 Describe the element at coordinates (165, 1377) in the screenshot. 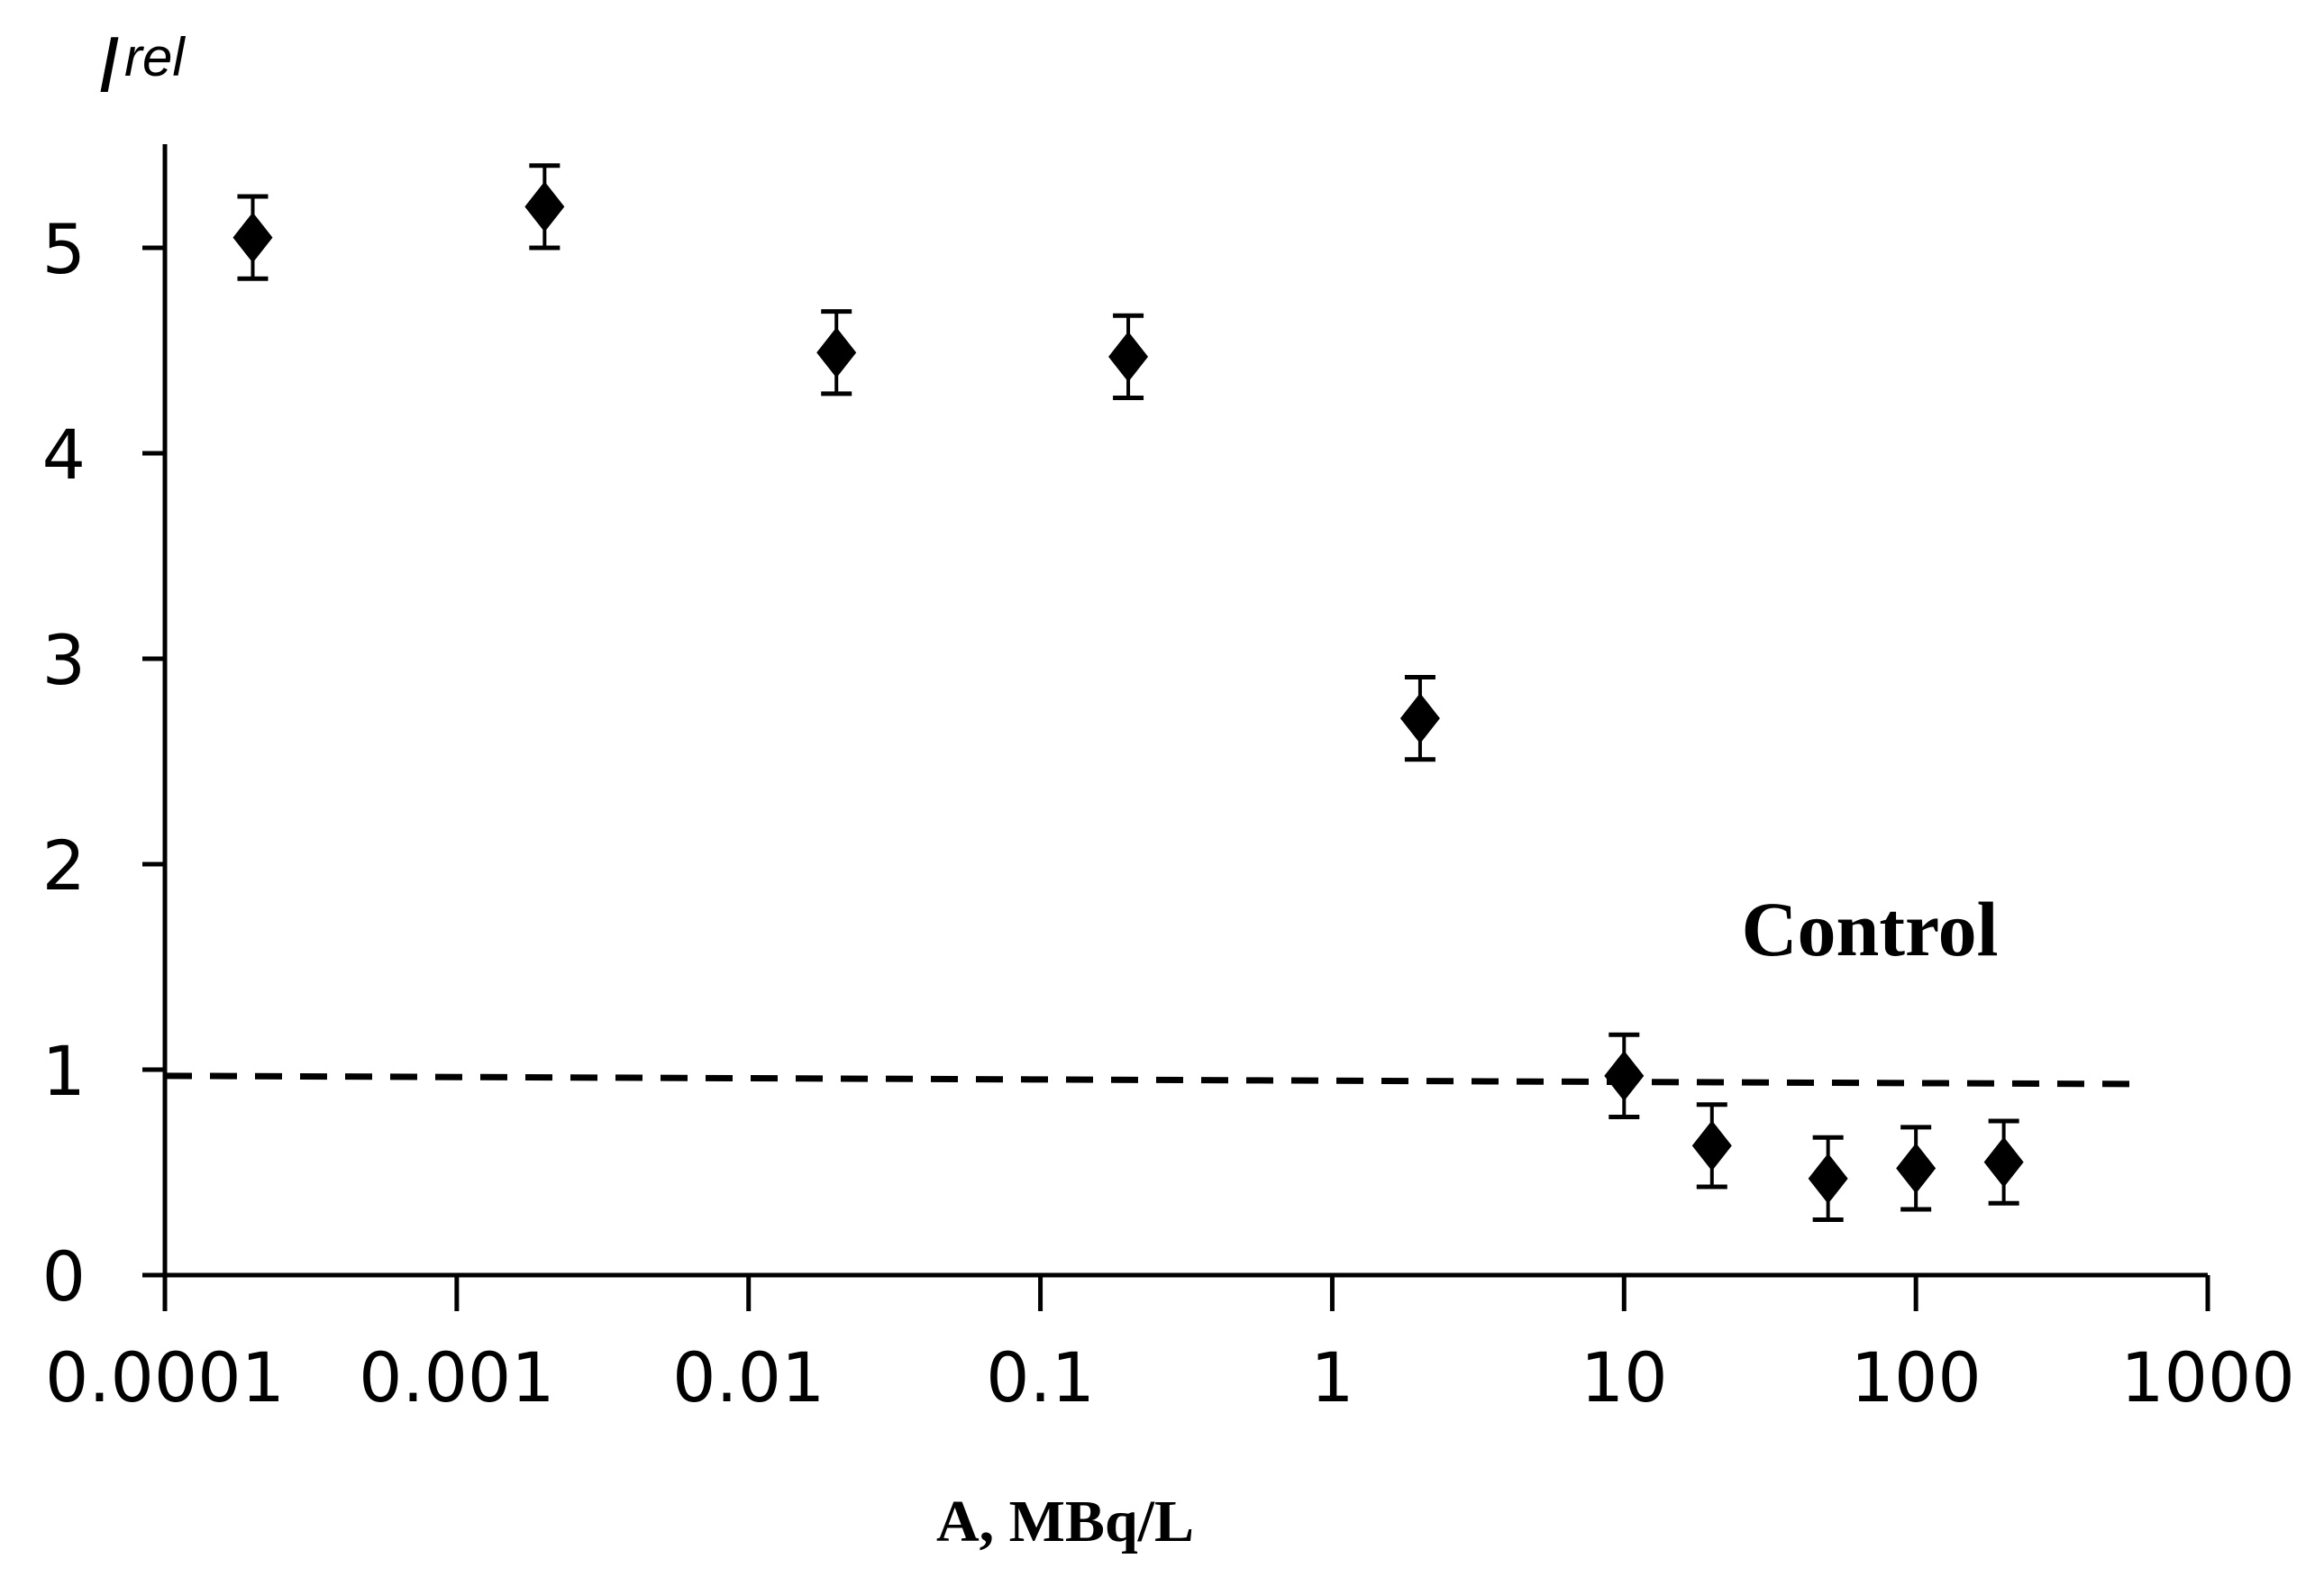

I see `x-tick-label: 0.0001` at that location.